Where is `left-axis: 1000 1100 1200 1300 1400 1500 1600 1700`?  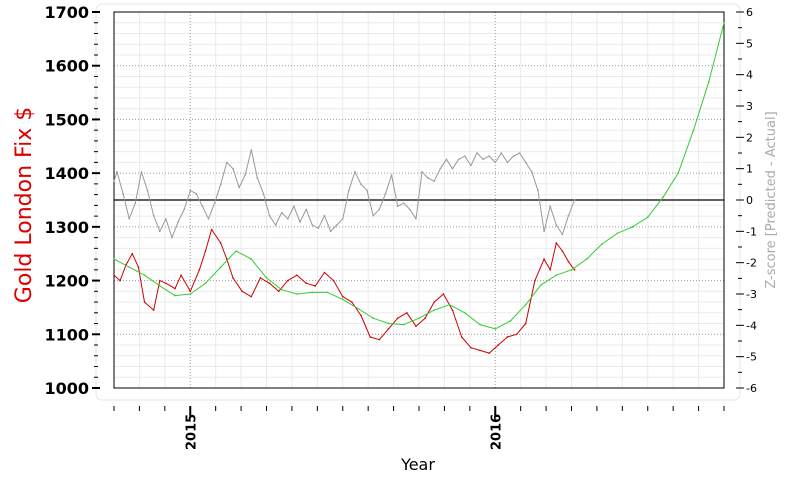 left-axis: 1000 1100 1200 1300 1400 1500 1600 1700 is located at coordinates (72, 200).